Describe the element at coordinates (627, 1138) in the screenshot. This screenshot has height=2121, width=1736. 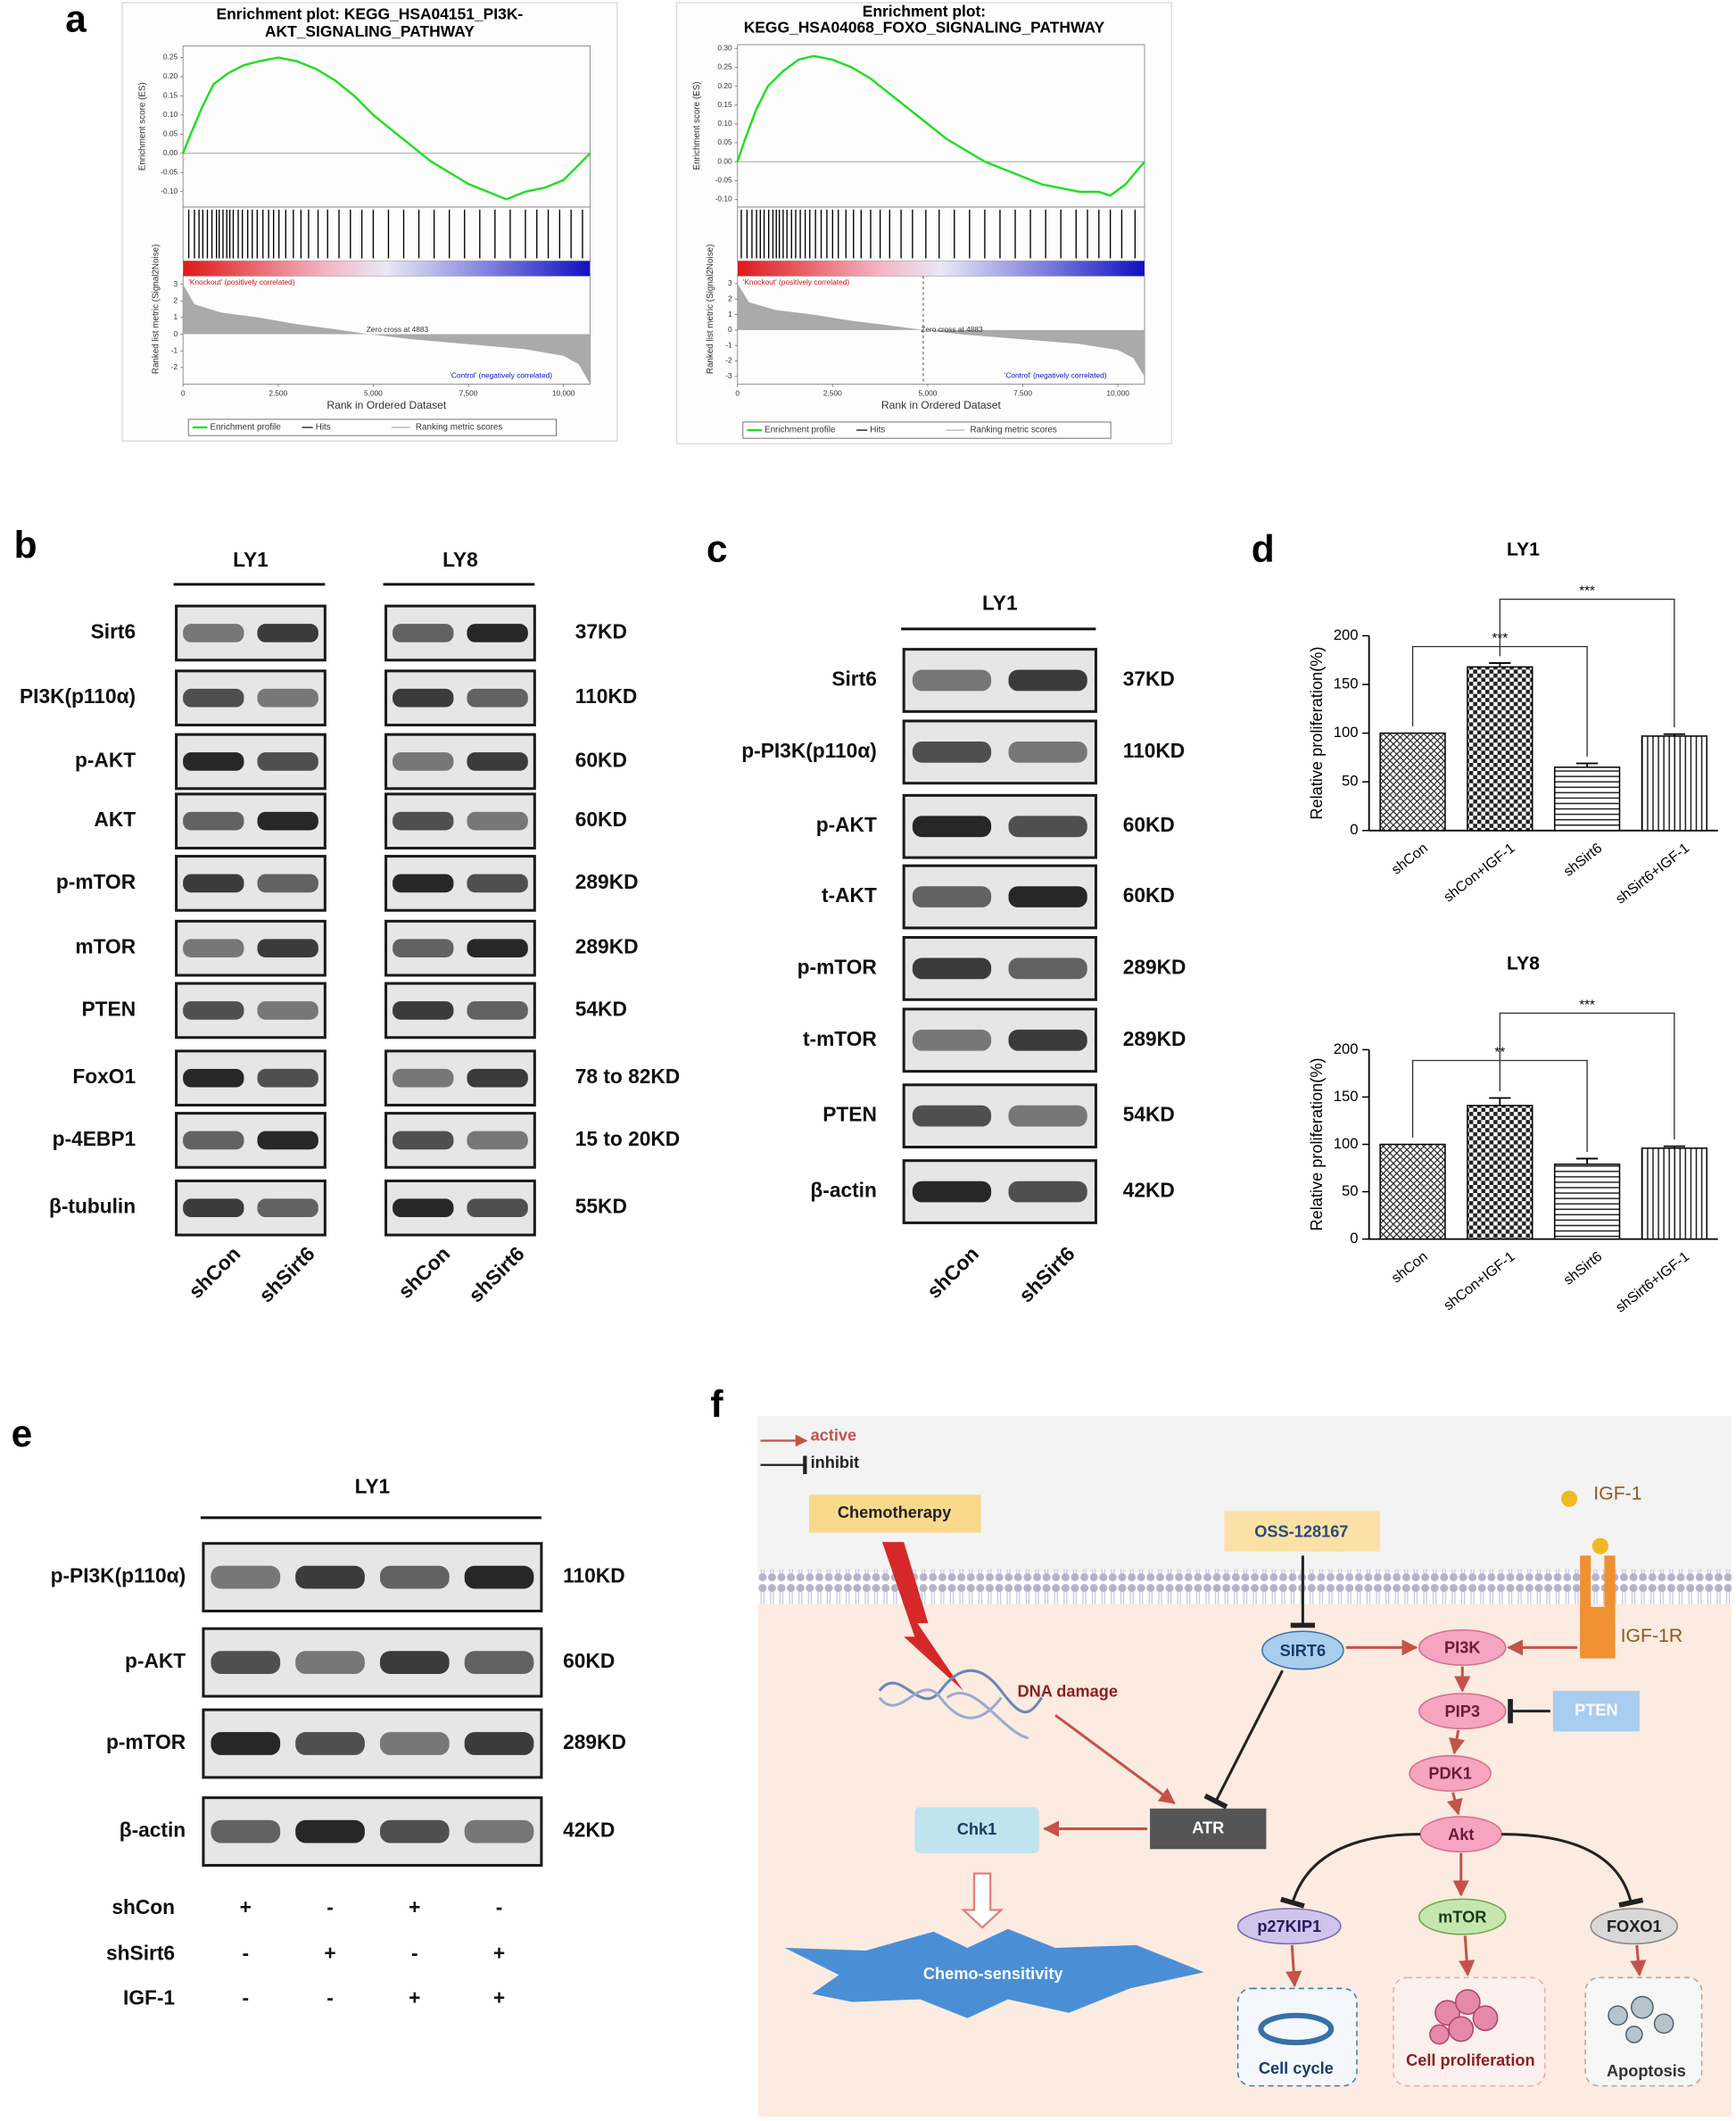
I see `size-label: 15 to 20KD` at that location.